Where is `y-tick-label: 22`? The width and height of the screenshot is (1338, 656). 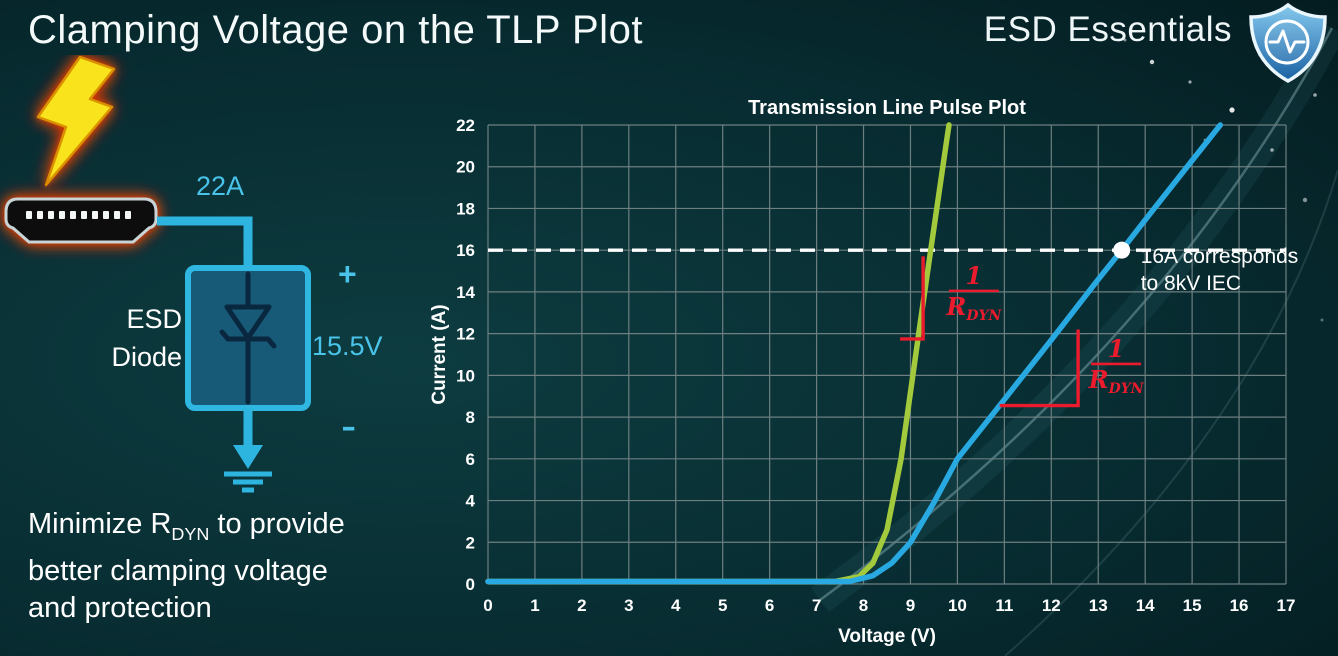
y-tick-label: 22 is located at coordinates (465, 125).